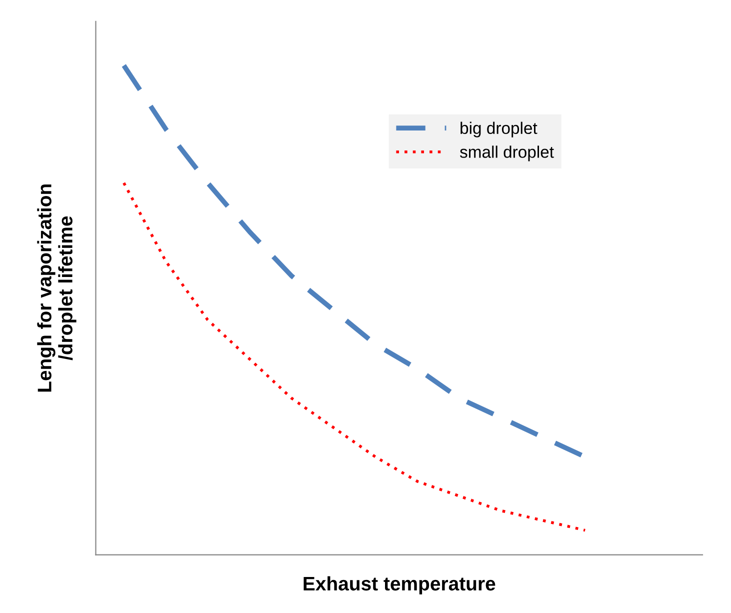 The image size is (731, 613). What do you see at coordinates (56, 288) in the screenshot?
I see `y-axis-title: Lengh for vaporization /droplet lifetime` at bounding box center [56, 288].